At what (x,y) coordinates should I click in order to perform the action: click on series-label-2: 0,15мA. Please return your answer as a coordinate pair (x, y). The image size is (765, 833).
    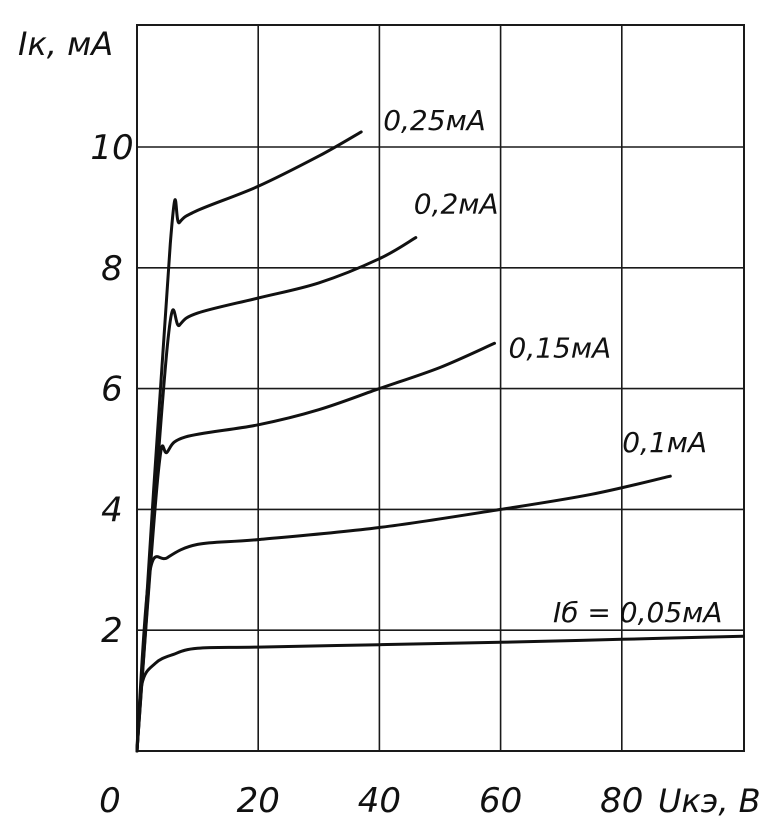
    Looking at the image, I should click on (560, 347).